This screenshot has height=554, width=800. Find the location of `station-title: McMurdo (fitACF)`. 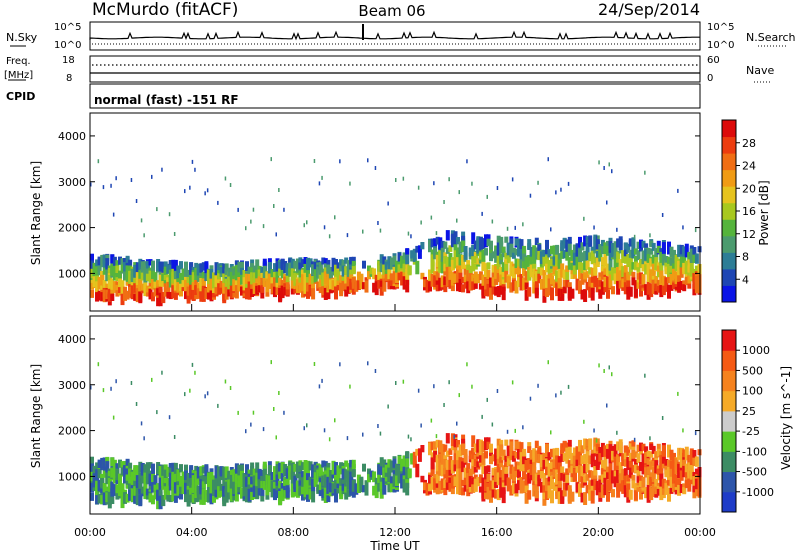

station-title: McMurdo (fitACF) is located at coordinates (165, 10).